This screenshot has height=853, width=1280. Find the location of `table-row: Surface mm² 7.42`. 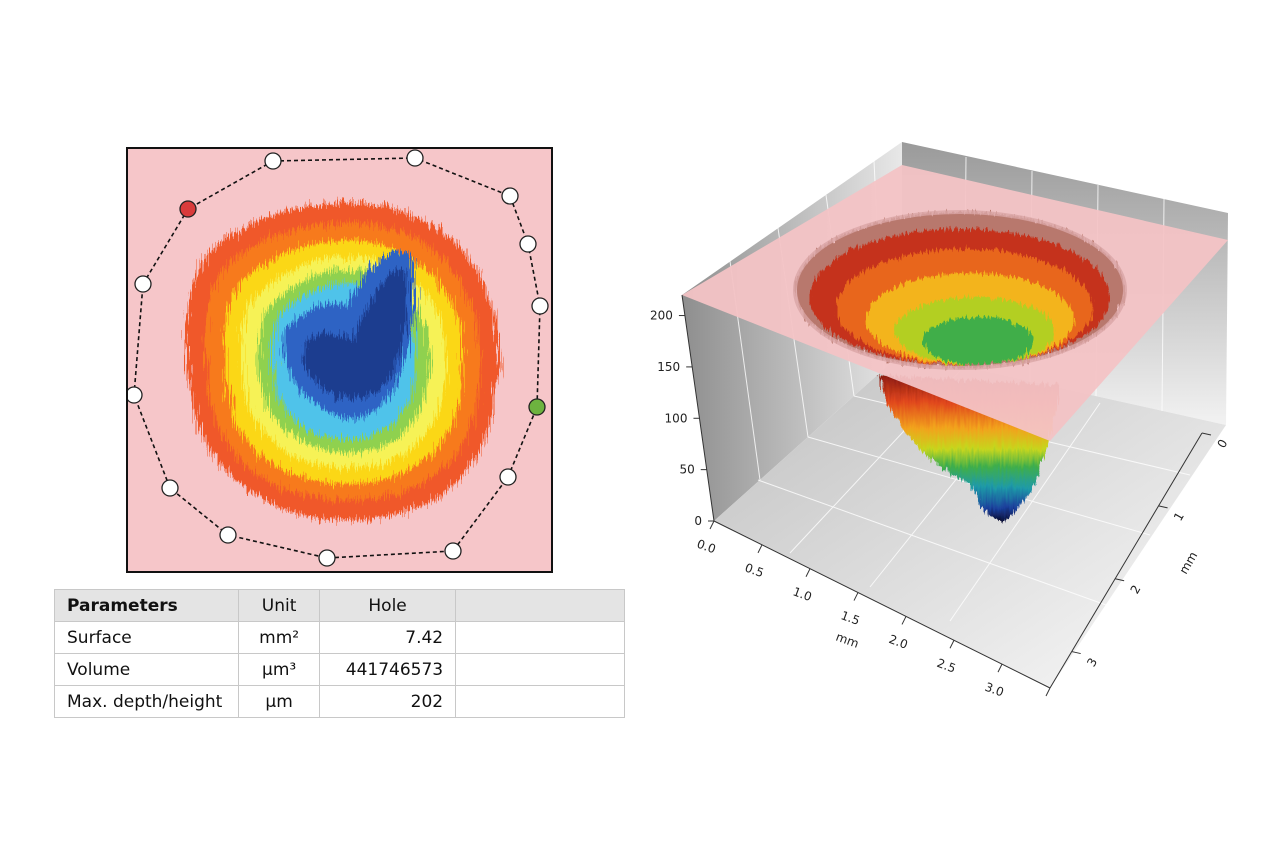

table-row: Surface mm² 7.42 is located at coordinates (339, 637).